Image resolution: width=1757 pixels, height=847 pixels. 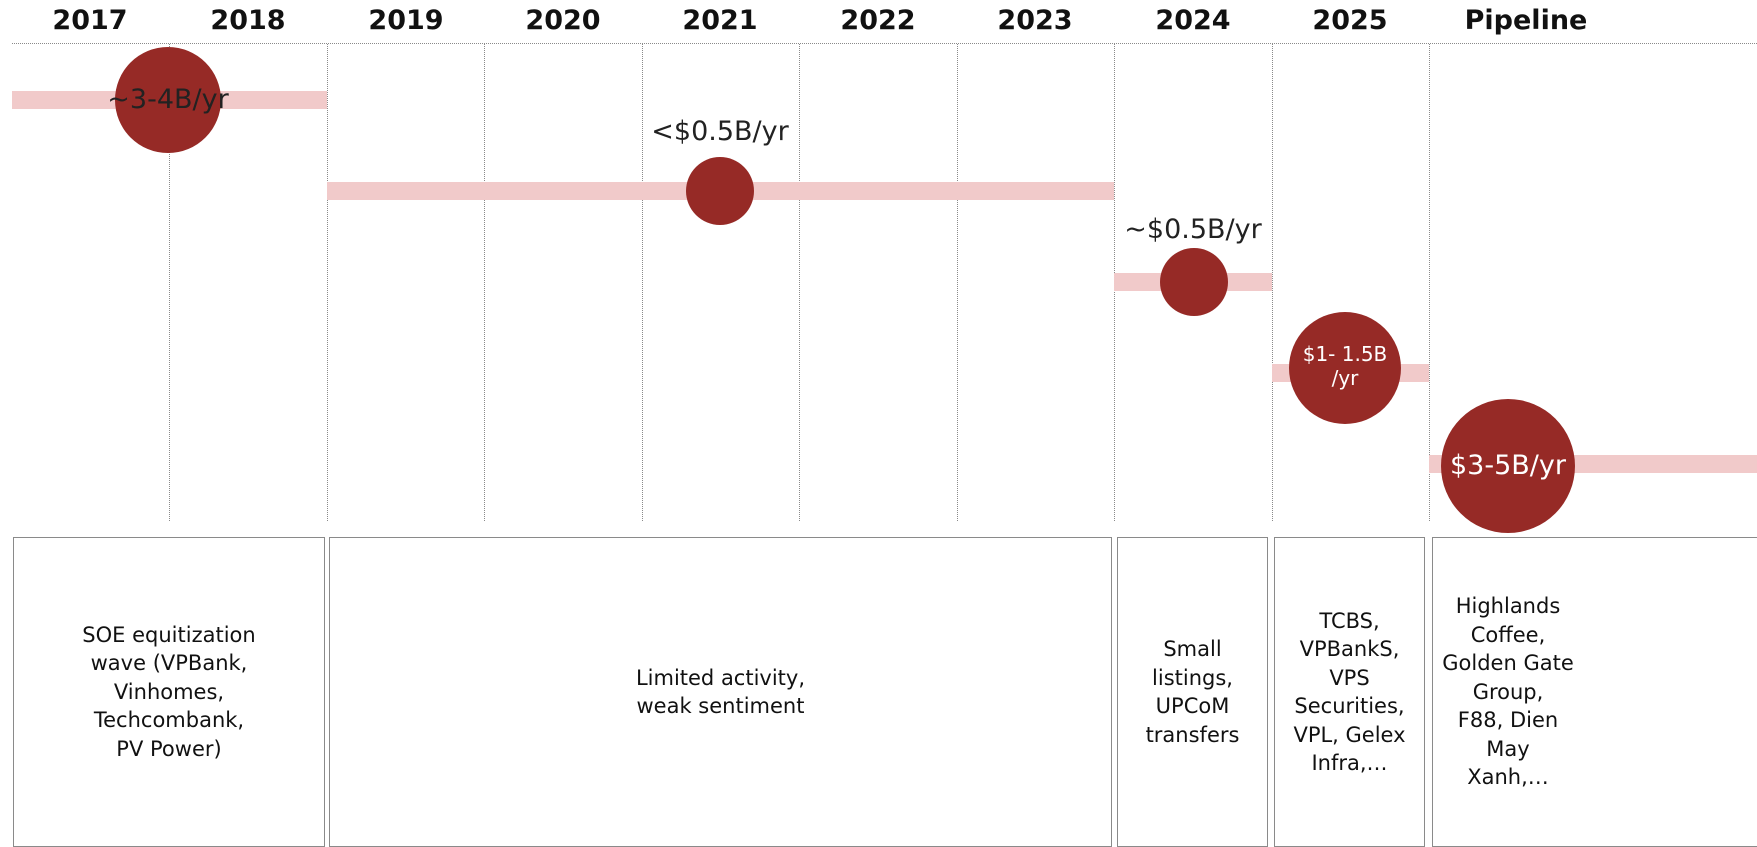 I want to click on period-bubble-2019-2023, so click(x=720, y=191).